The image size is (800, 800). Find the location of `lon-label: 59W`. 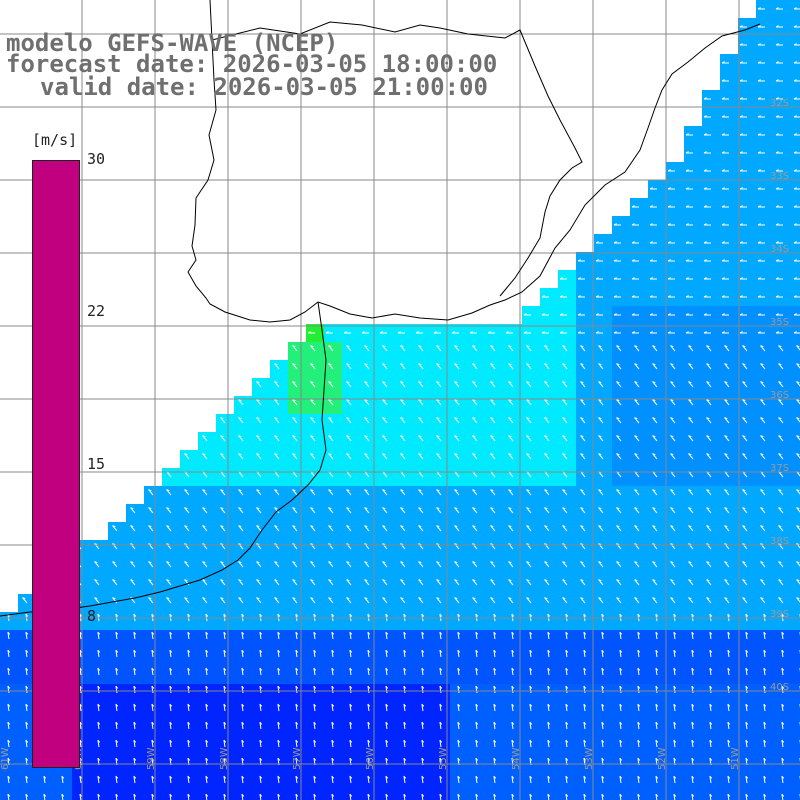

lon-label: 59W is located at coordinates (151, 758).